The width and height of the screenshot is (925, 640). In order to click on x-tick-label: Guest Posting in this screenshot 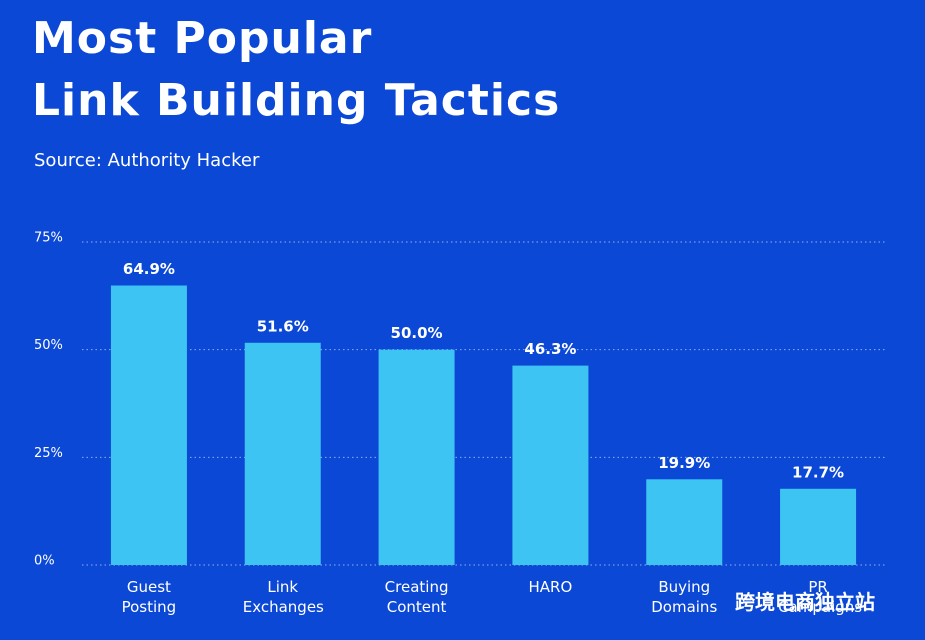, I will do `click(149, 597)`.